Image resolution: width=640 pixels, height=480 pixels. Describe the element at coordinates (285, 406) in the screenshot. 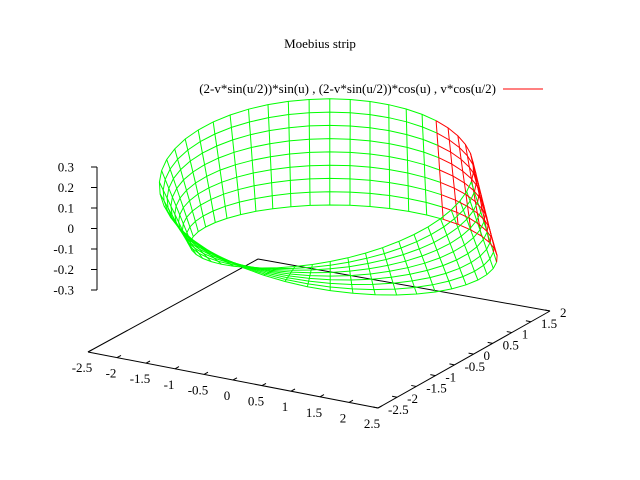

I see `x-tick-label: 1` at that location.